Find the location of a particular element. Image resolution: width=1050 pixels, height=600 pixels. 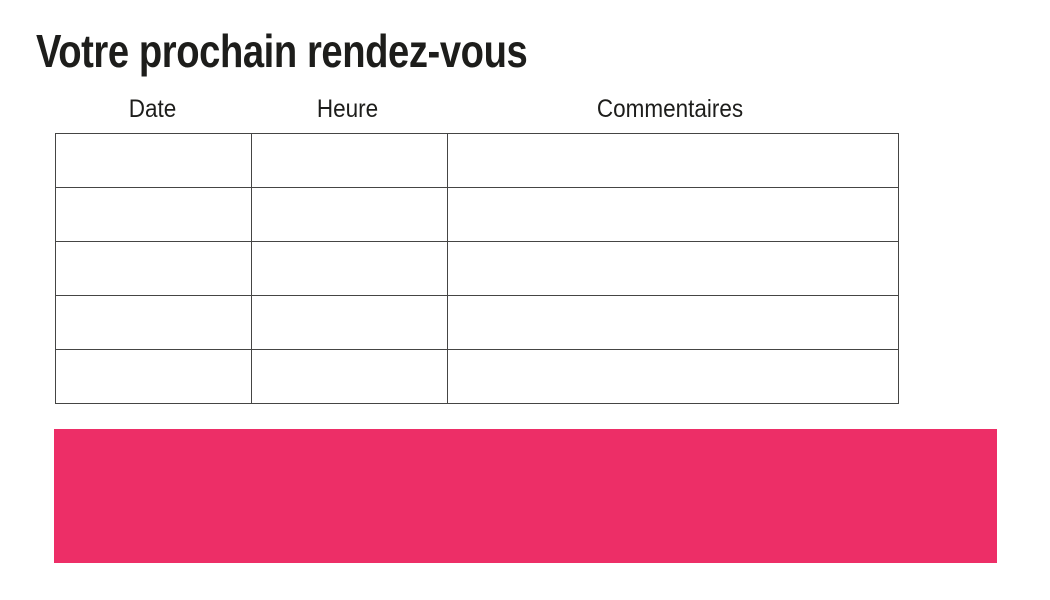

column-header-commentaires: Commentaires is located at coordinates (670, 109).